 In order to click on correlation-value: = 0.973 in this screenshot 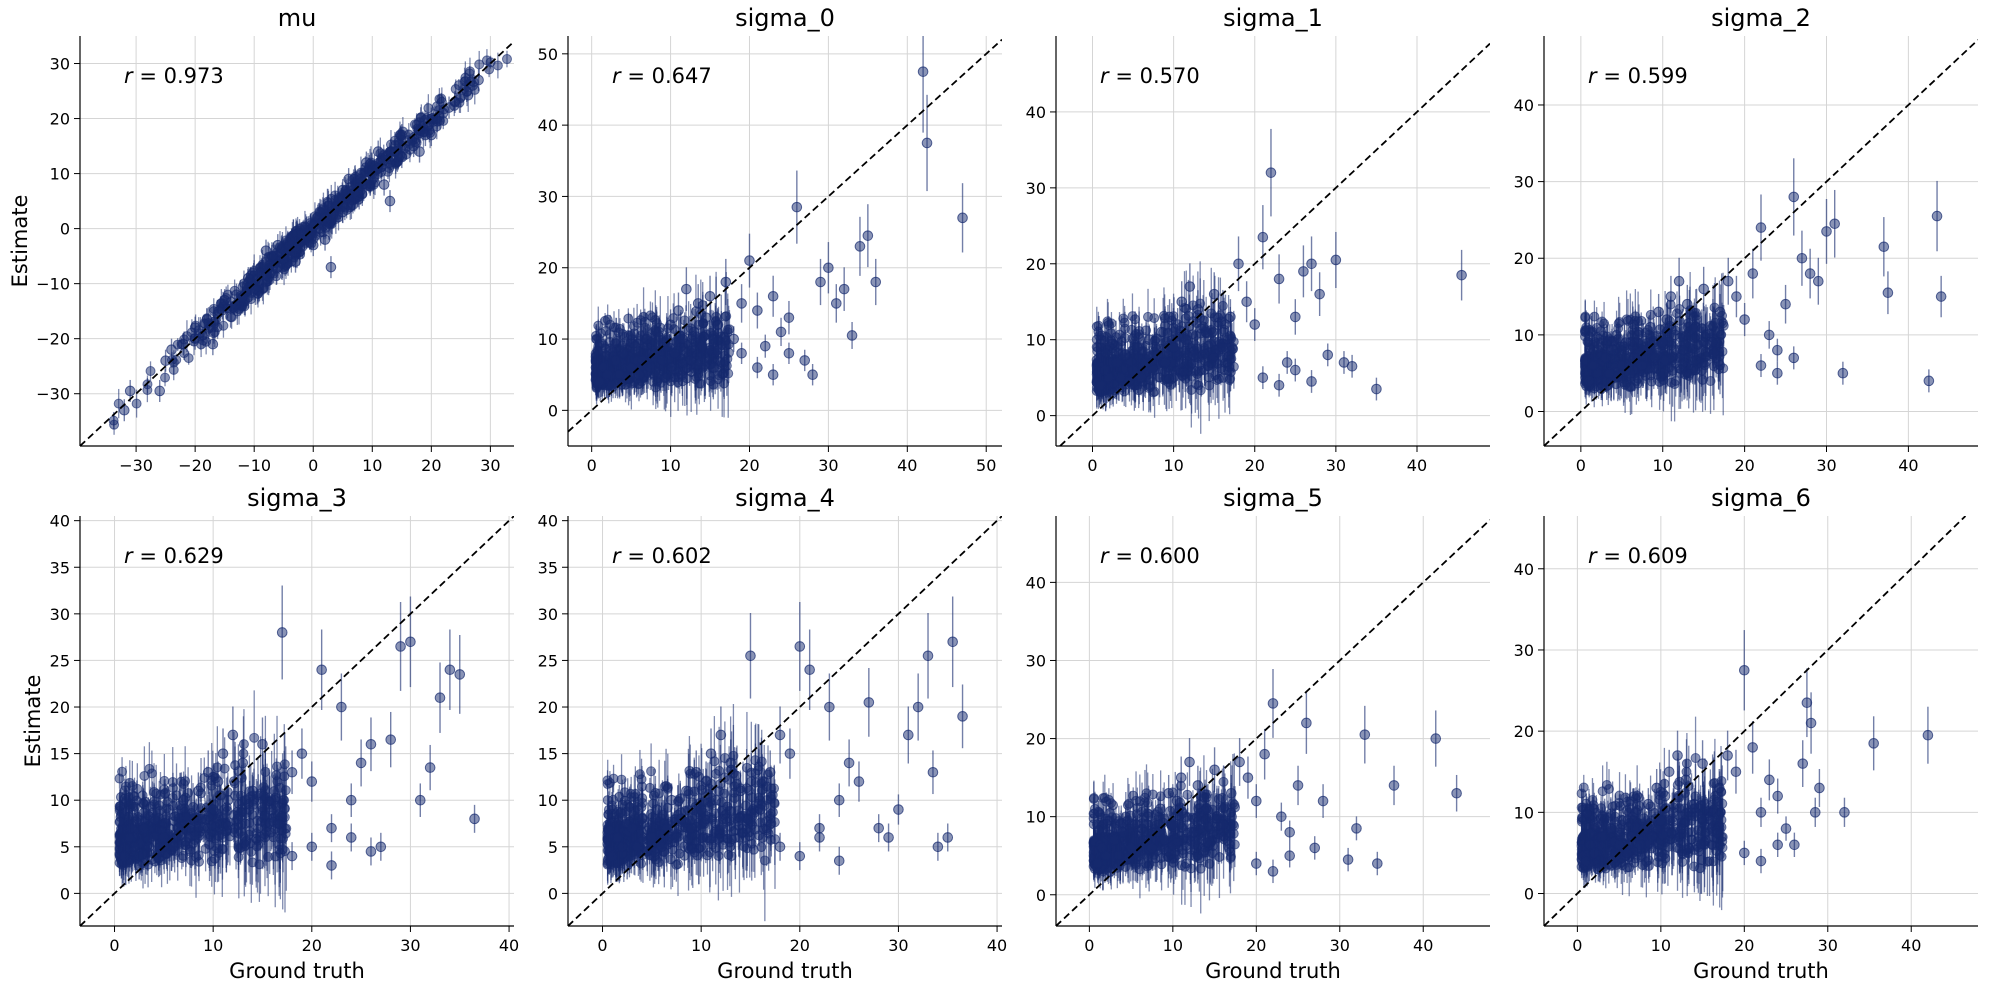, I will do `click(178, 76)`.